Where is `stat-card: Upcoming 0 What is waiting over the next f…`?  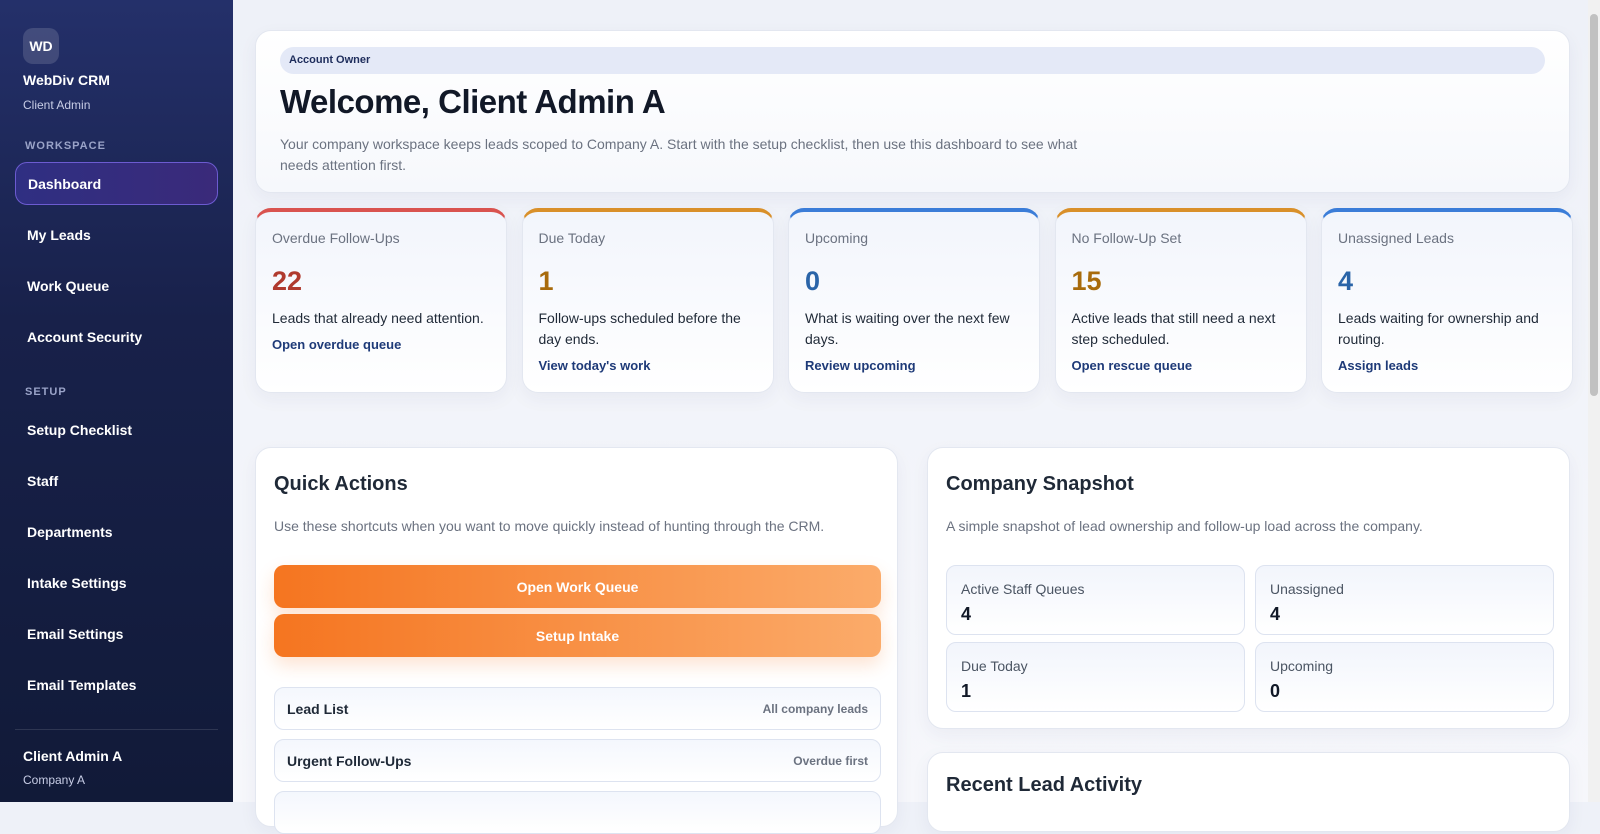 stat-card: Upcoming 0 What is waiting over the next f… is located at coordinates (914, 300).